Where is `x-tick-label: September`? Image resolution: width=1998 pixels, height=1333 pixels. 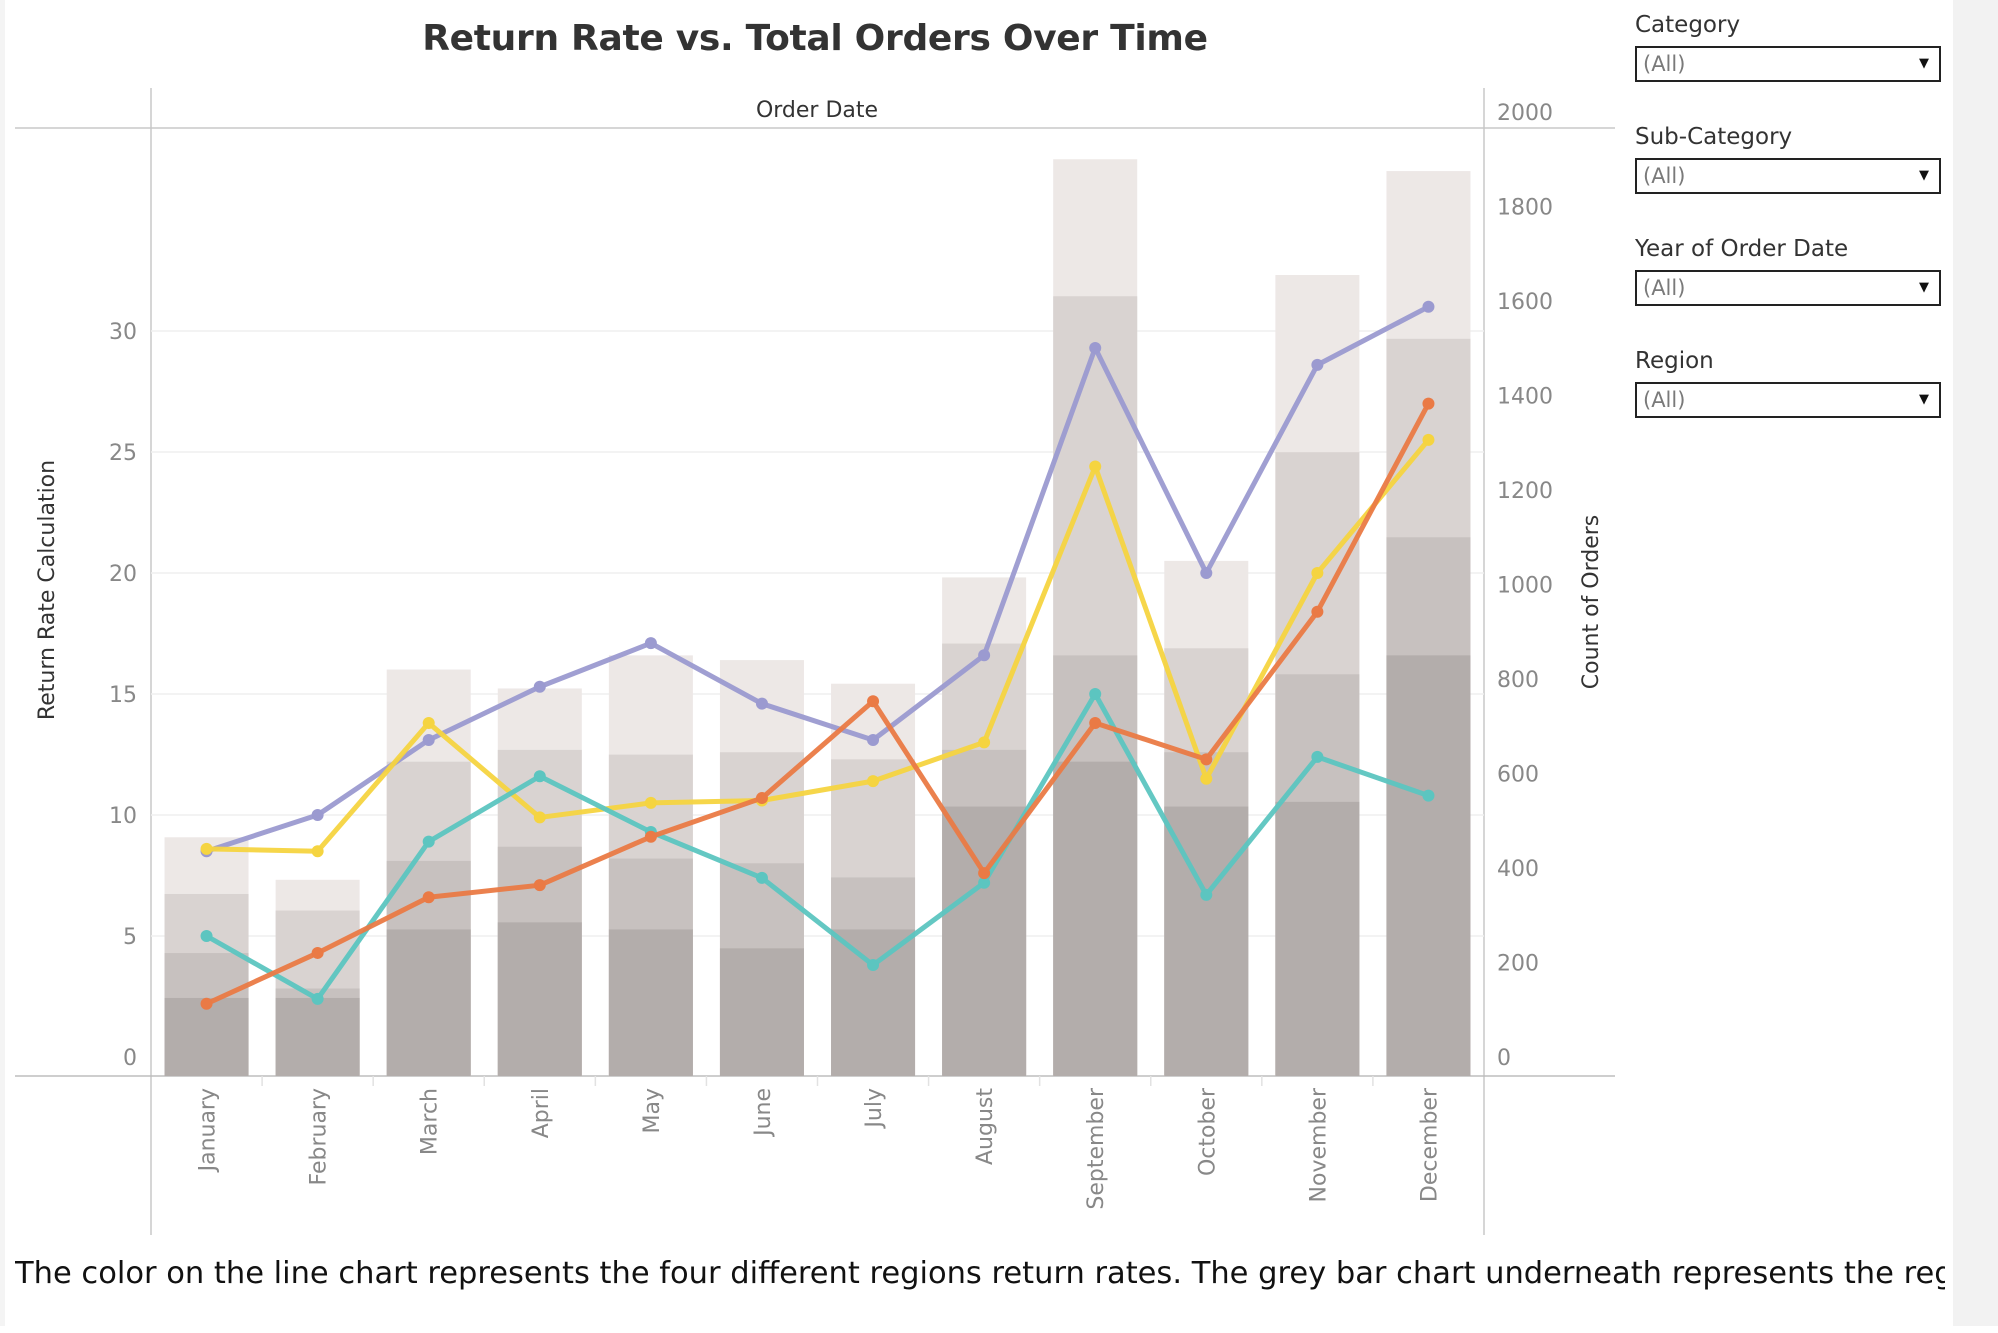
x-tick-label: September is located at coordinates (1096, 1148).